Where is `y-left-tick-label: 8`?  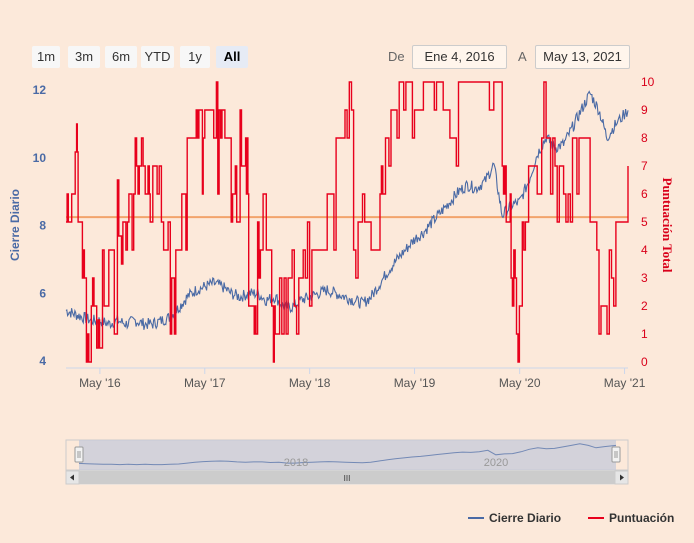
y-left-tick-label: 8 is located at coordinates (42, 226).